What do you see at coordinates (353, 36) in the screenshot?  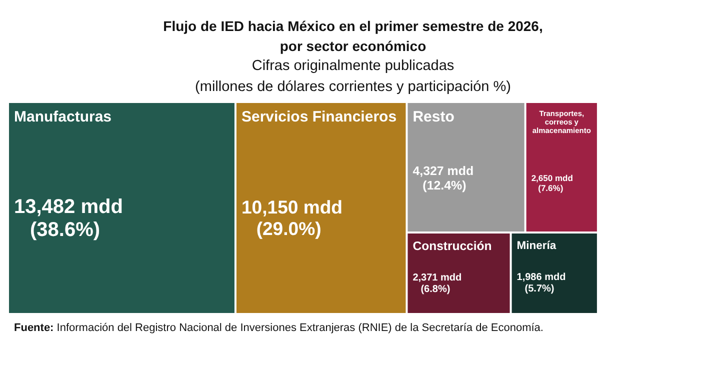 I see `text: Flujo de IED hacia México en el primer semestre de 2026, por sector económico` at bounding box center [353, 36].